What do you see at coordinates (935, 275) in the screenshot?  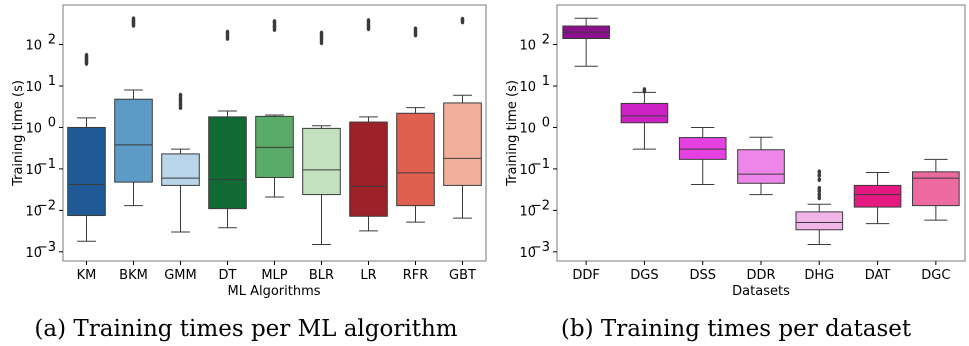 I see `x-tick-label: DGC` at bounding box center [935, 275].